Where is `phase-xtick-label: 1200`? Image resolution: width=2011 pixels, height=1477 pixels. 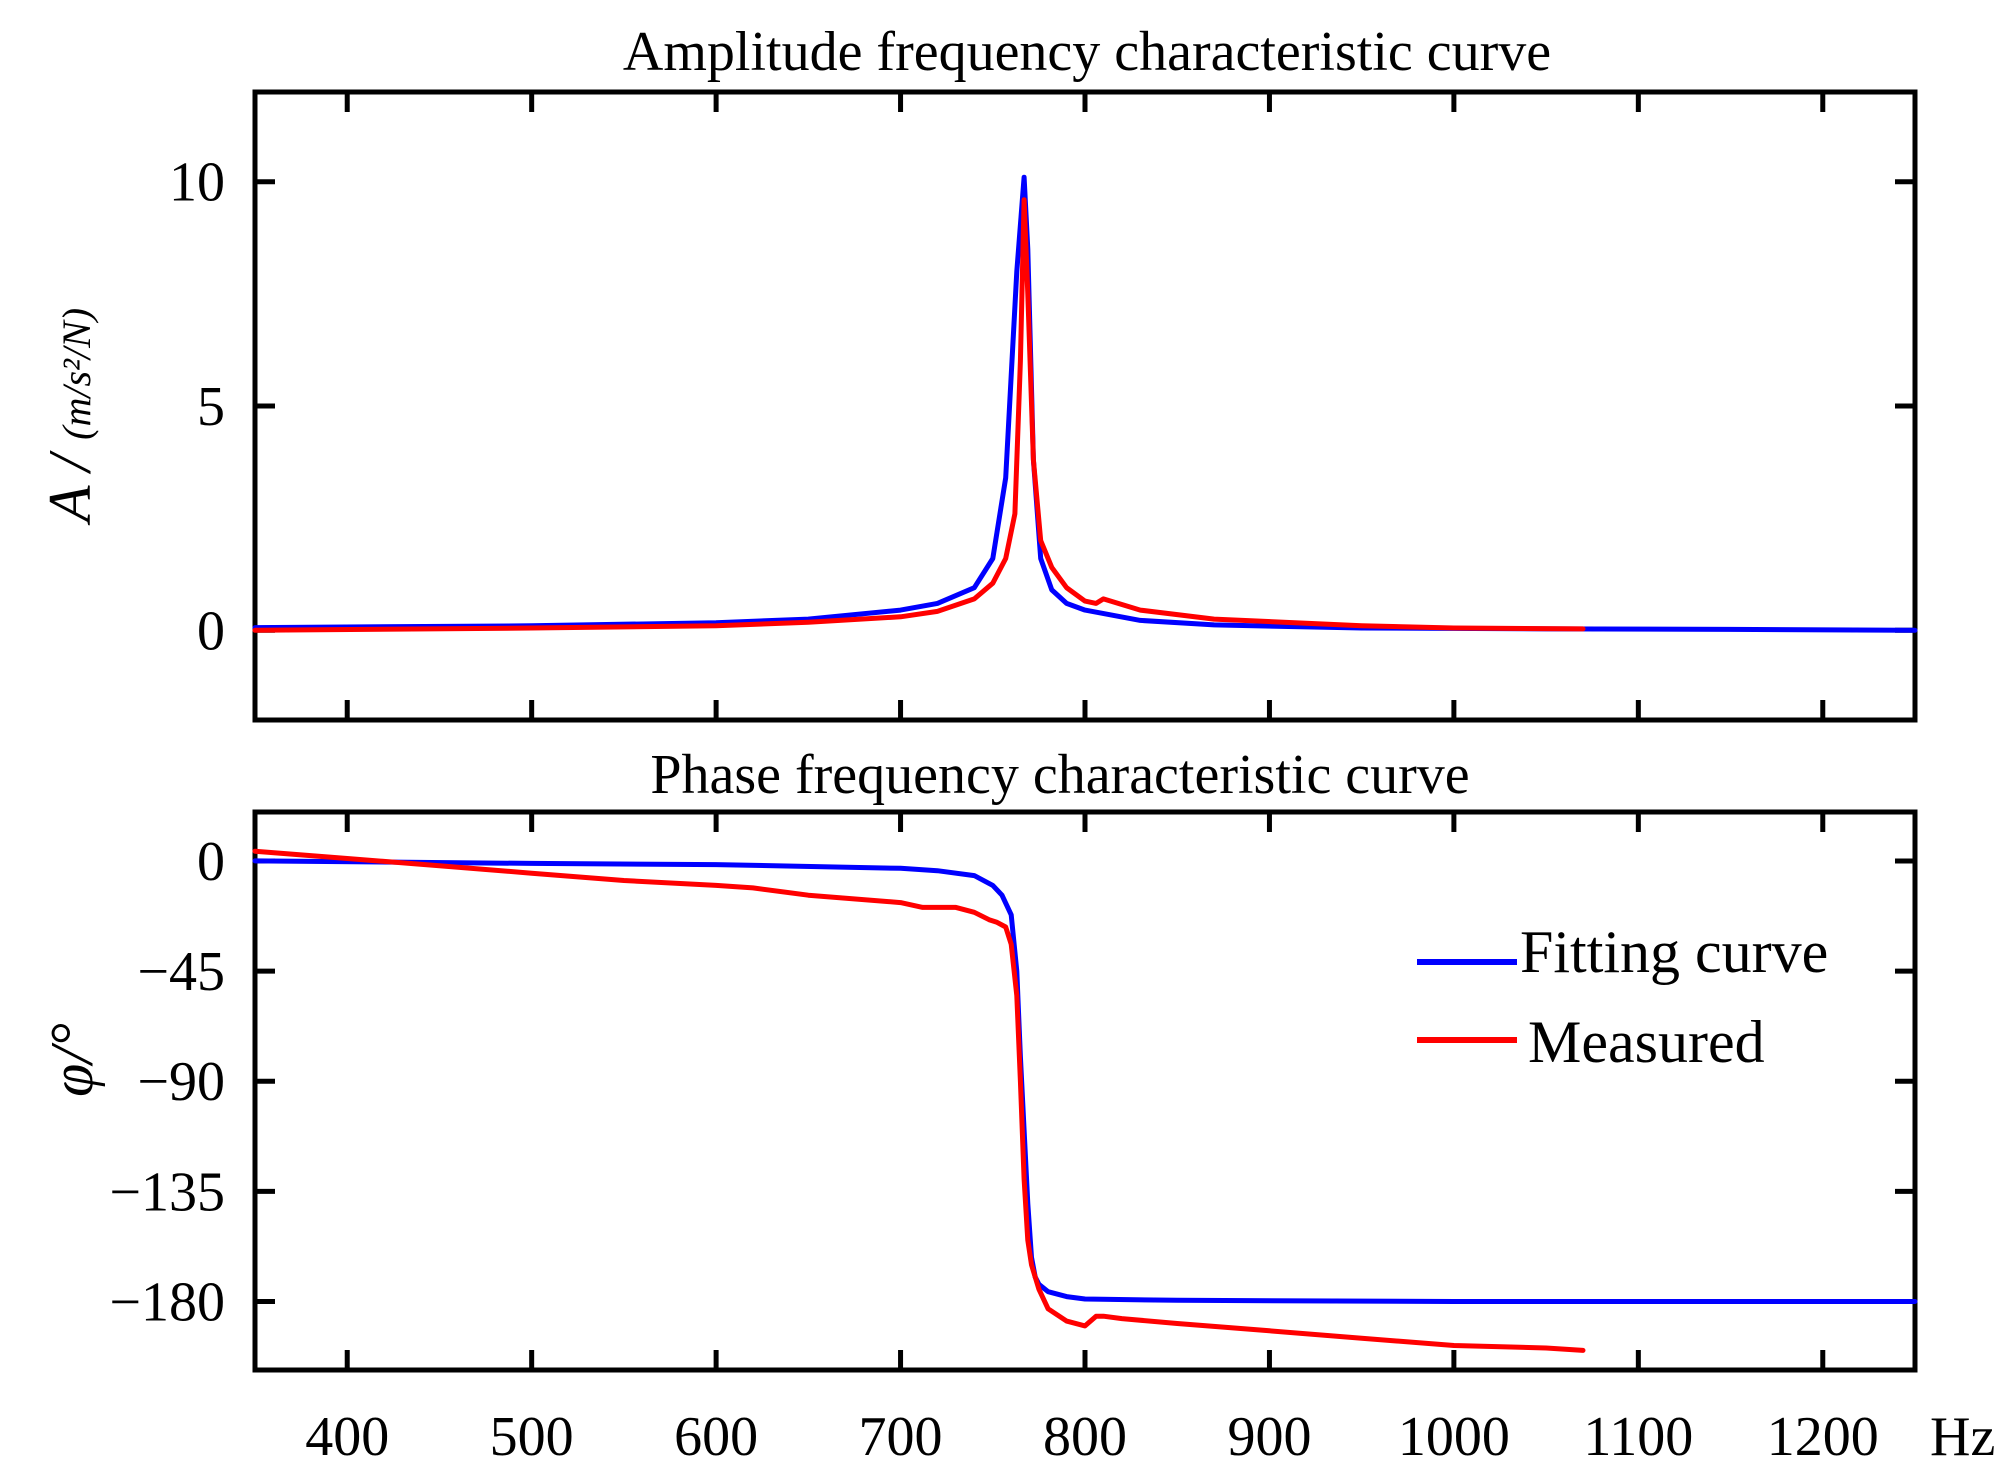 phase-xtick-label: 1200 is located at coordinates (1823, 1437).